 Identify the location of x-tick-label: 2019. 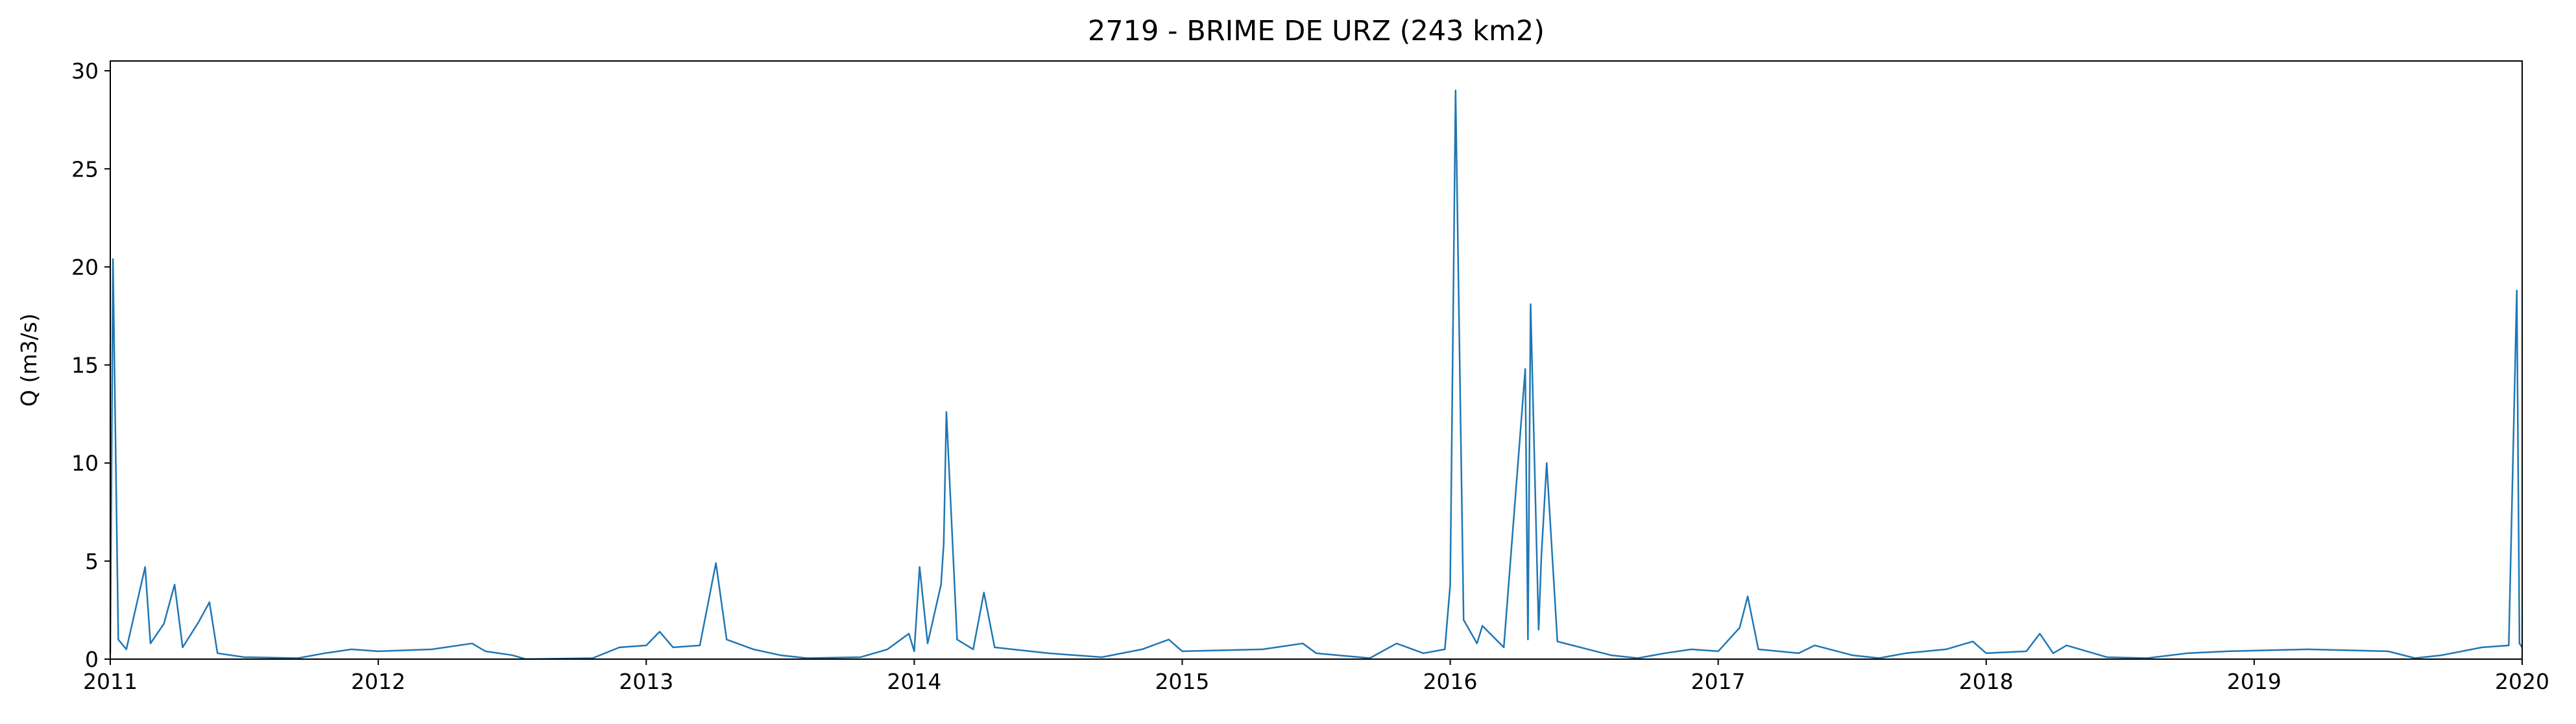
(2254, 681).